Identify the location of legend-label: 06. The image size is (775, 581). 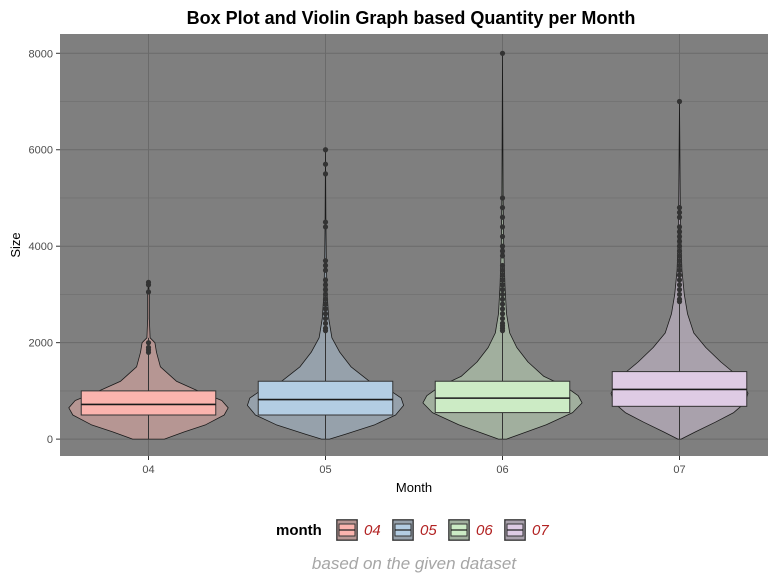
(484, 530).